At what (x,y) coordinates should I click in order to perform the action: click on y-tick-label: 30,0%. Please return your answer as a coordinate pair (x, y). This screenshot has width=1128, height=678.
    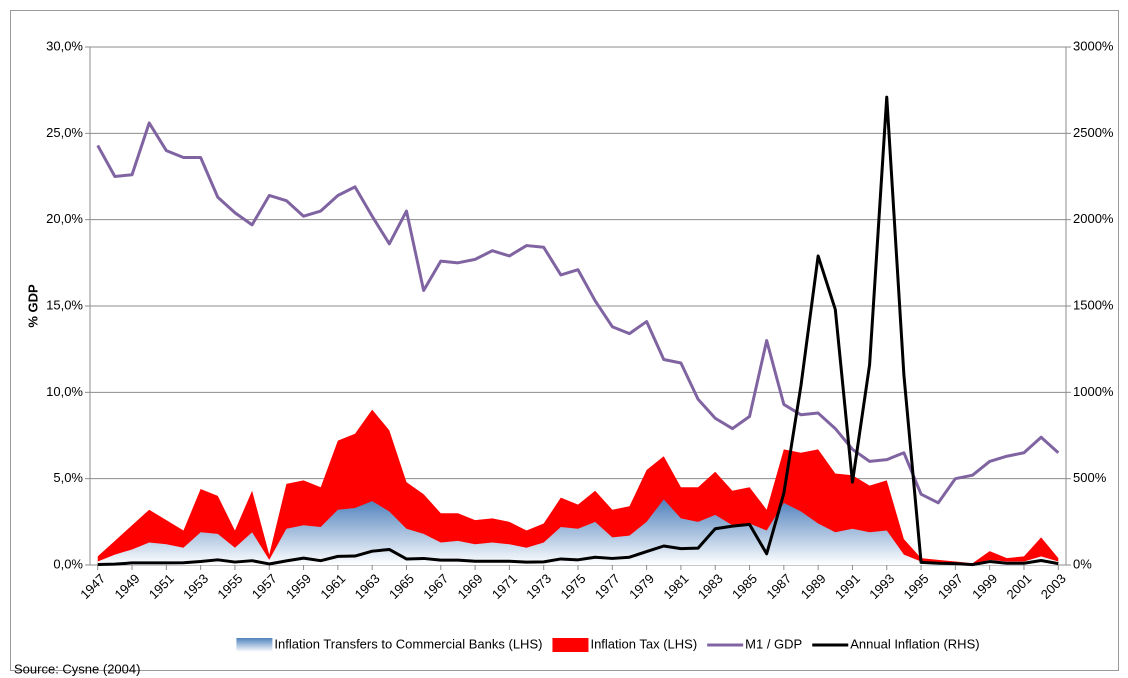
    Looking at the image, I should click on (64, 45).